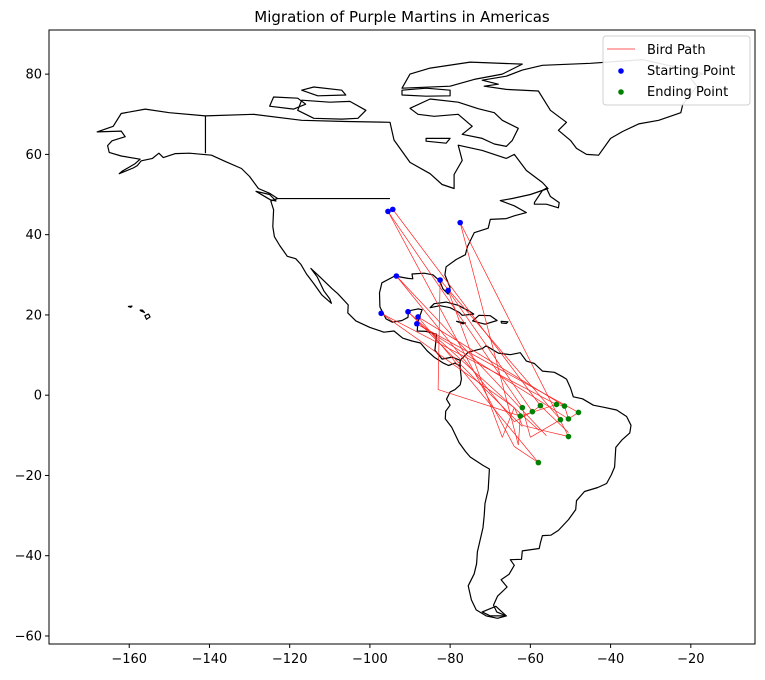 Image resolution: width=765 pixels, height=680 pixels. Describe the element at coordinates (290, 659) in the screenshot. I see `x-tick-label: −120` at that location.